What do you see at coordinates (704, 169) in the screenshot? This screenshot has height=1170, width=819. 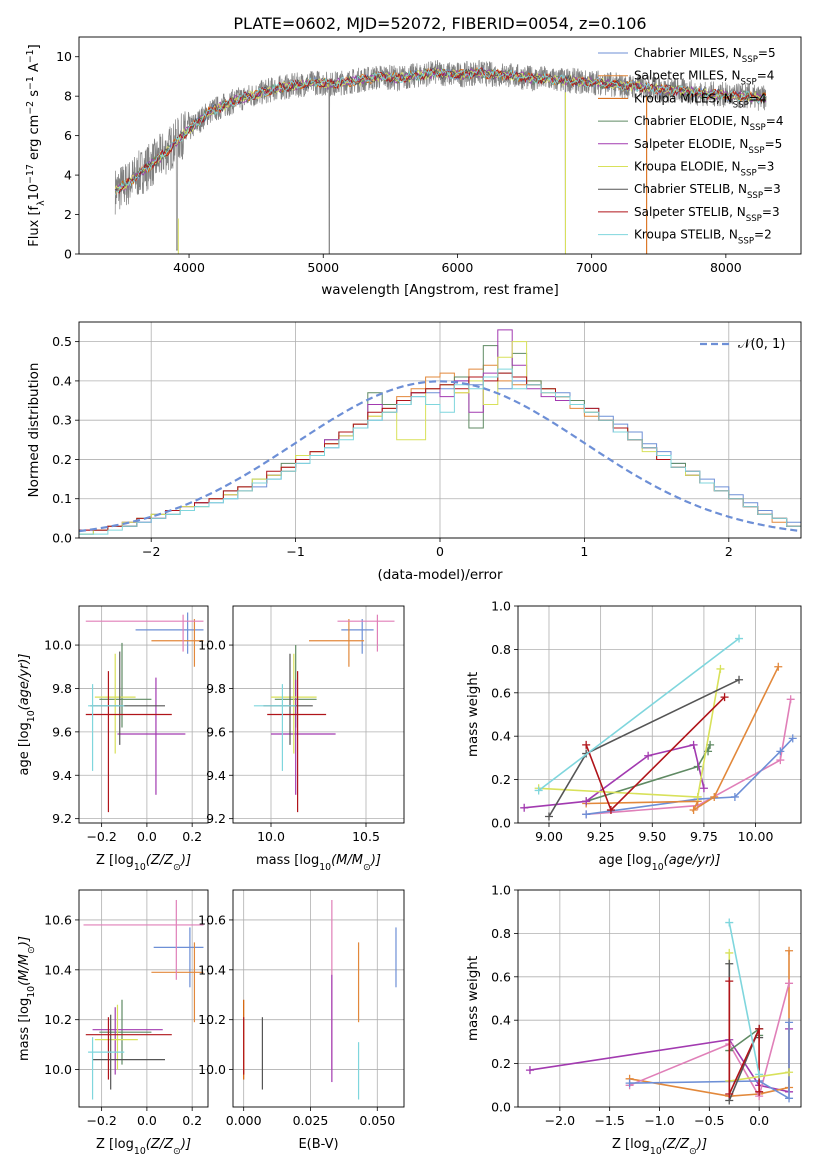 I see `legend-label: Kroupa ELODIE, NSSP=3` at bounding box center [704, 169].